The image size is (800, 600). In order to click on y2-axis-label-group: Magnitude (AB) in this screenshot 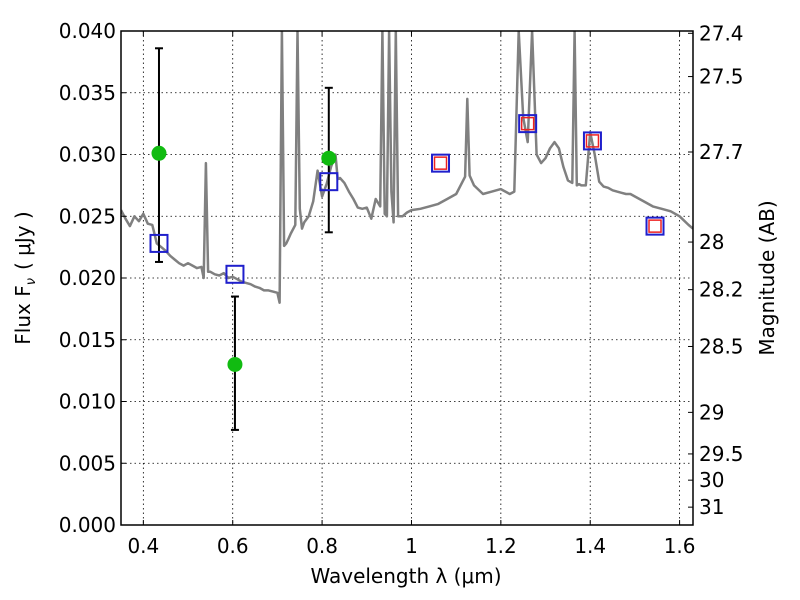, I will do `click(767, 277)`.